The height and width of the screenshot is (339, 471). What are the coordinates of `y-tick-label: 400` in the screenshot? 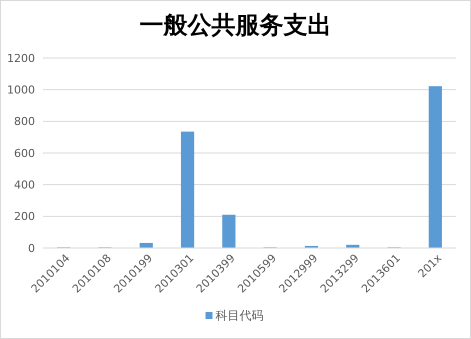 It's located at (24, 185).